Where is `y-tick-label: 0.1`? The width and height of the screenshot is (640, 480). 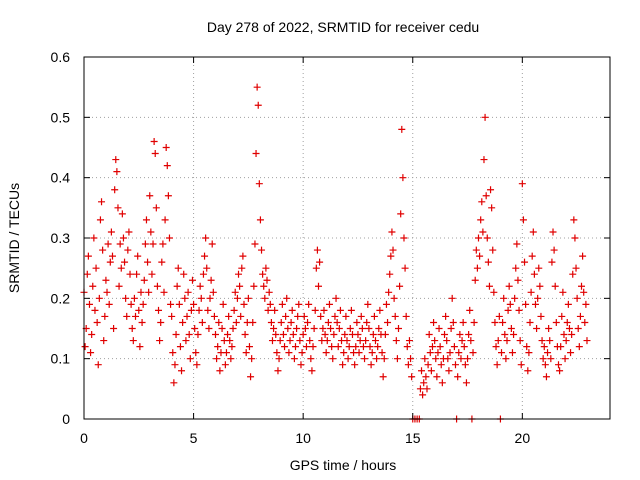
y-tick-label: 0.1 is located at coordinates (61, 359).